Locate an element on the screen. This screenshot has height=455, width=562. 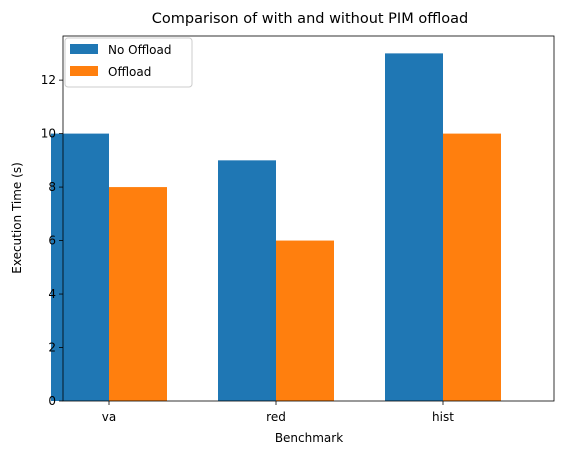
bar-offload-va is located at coordinates (138, 294).